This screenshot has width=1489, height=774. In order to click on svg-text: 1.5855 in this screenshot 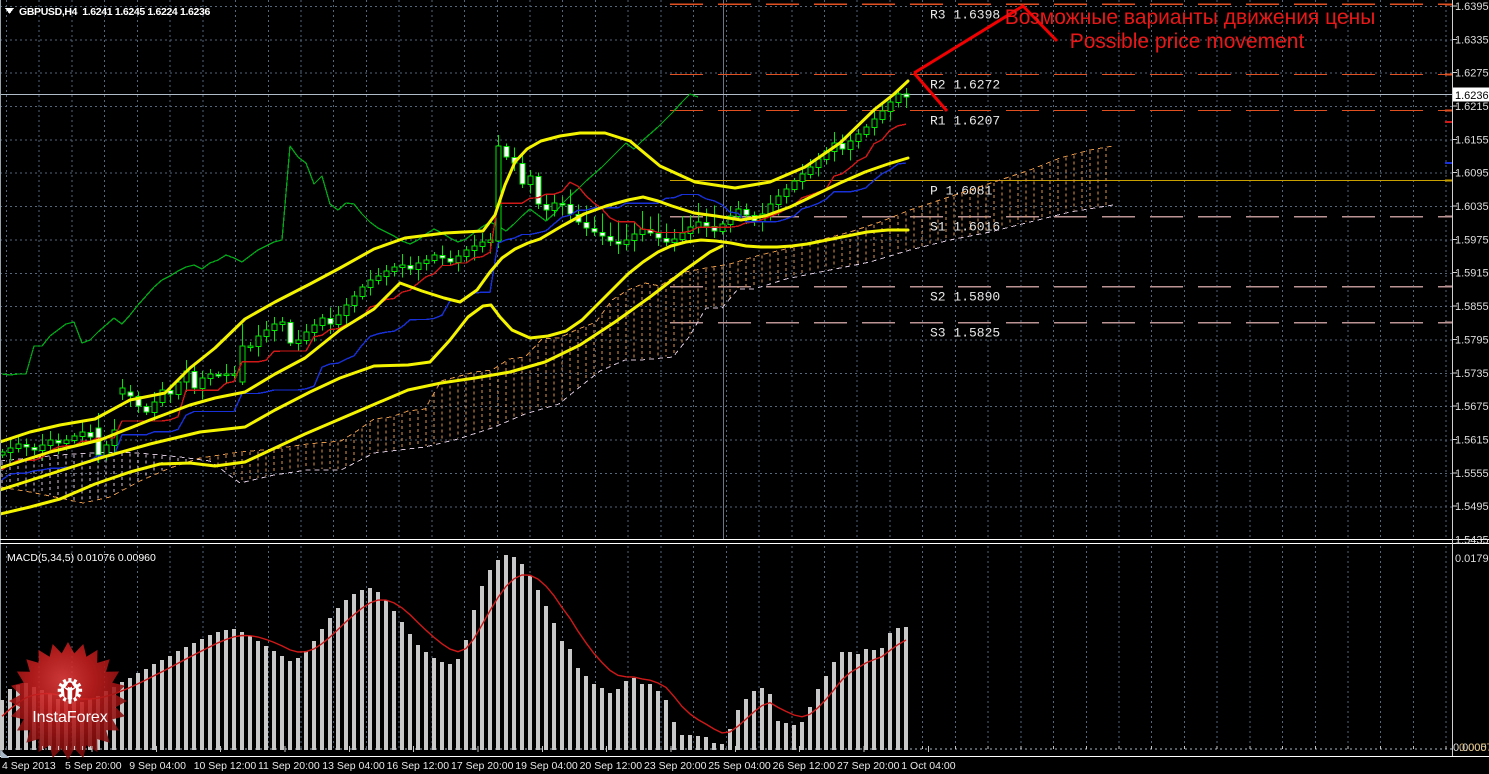, I will do `click(1472, 307)`.